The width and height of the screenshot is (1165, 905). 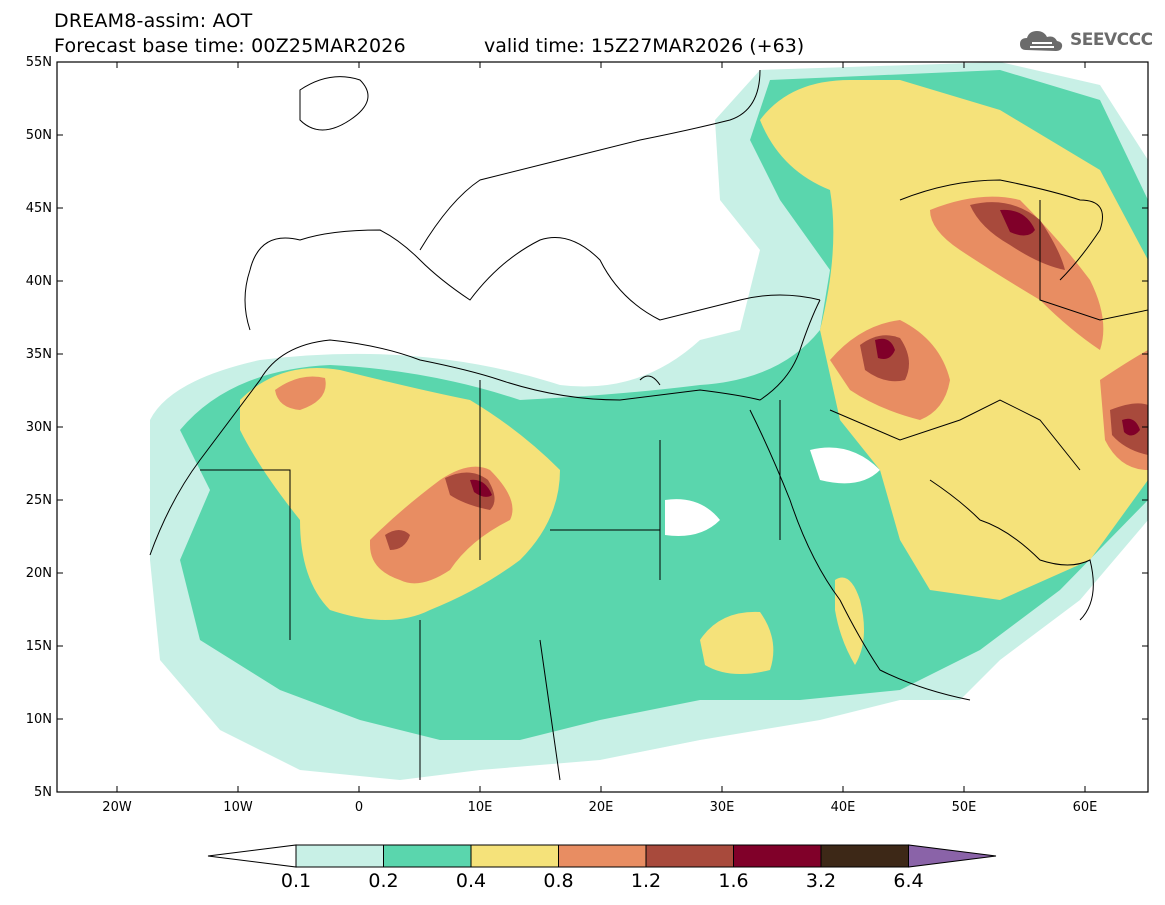 I want to click on aot-band-1.6a, so click(x=885, y=348).